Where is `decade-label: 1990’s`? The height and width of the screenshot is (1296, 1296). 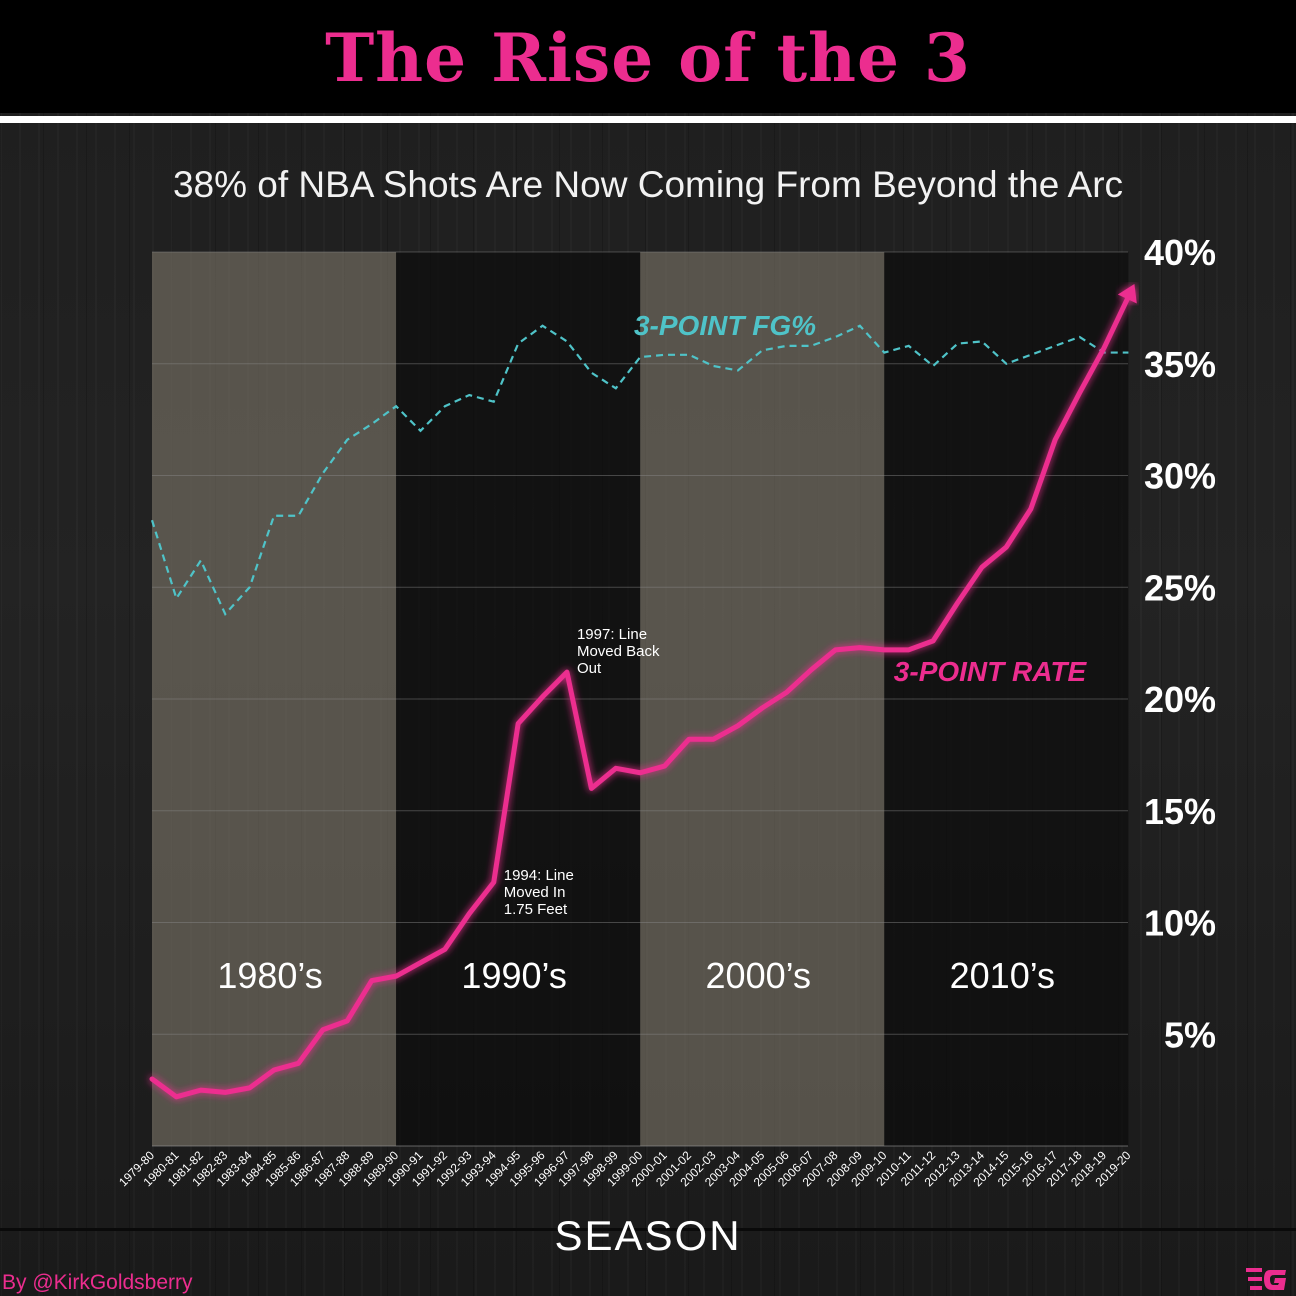
decade-label: 1990’s is located at coordinates (513, 975).